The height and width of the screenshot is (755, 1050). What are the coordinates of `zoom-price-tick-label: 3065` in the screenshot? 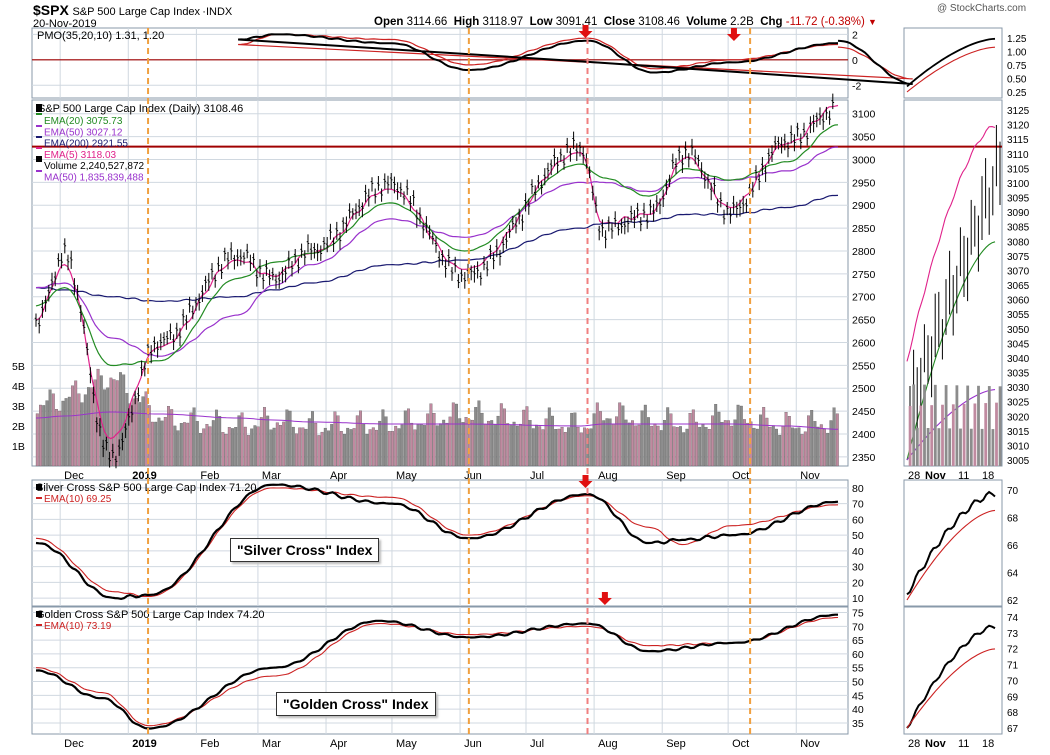 It's located at (1018, 286).